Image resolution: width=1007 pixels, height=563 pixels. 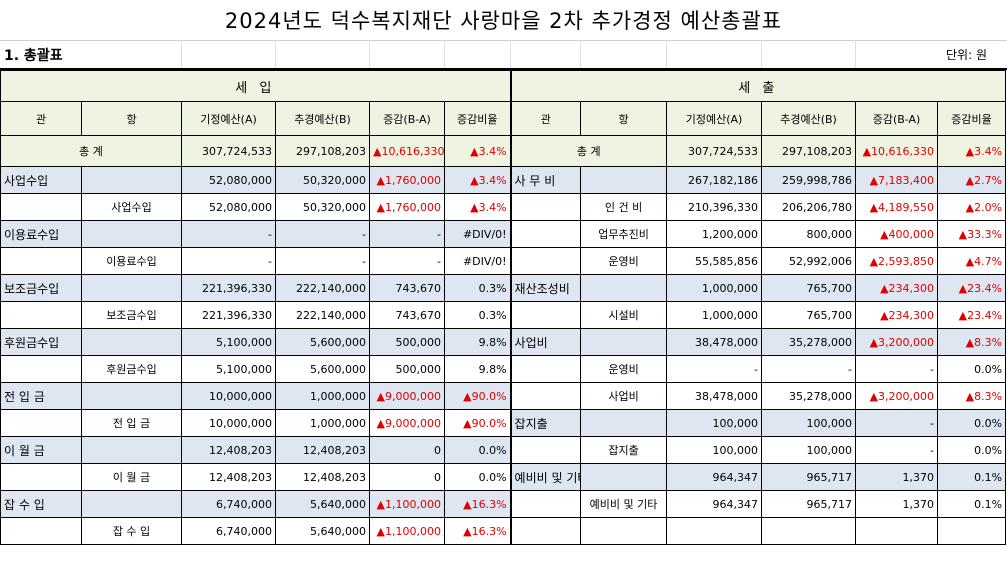 What do you see at coordinates (228, 477) in the screenshot?
I see `income-a-cell: 12,408,203` at bounding box center [228, 477].